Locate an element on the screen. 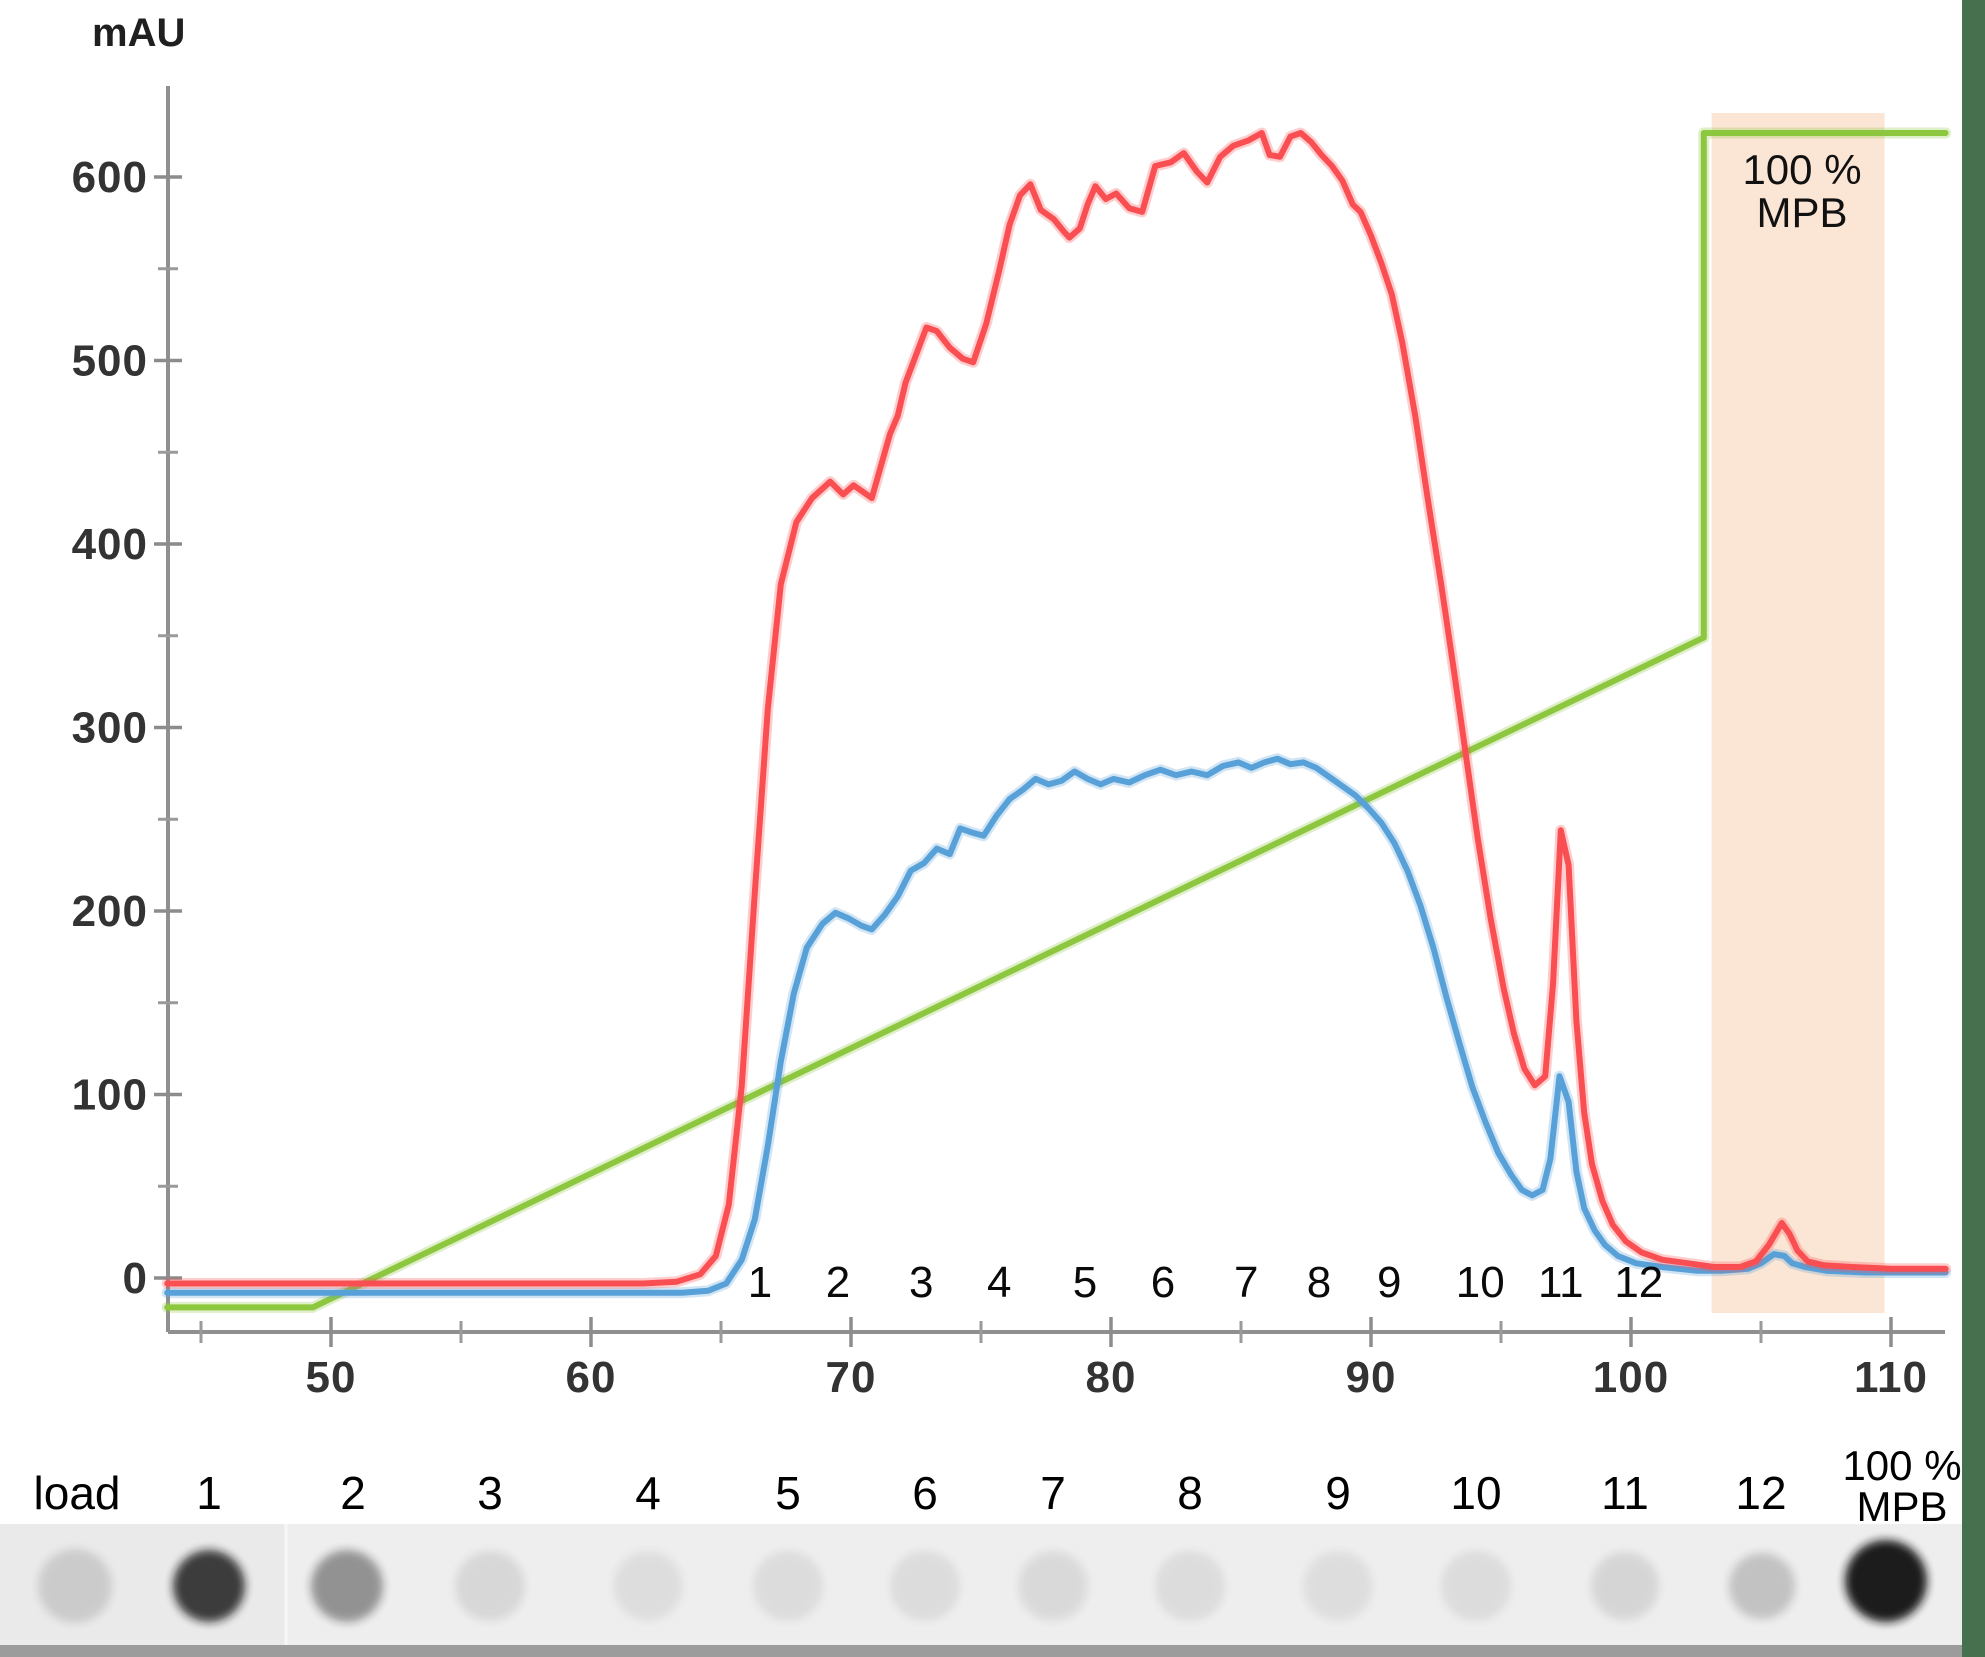  x-tick-label: 80 is located at coordinates (1111, 1377).